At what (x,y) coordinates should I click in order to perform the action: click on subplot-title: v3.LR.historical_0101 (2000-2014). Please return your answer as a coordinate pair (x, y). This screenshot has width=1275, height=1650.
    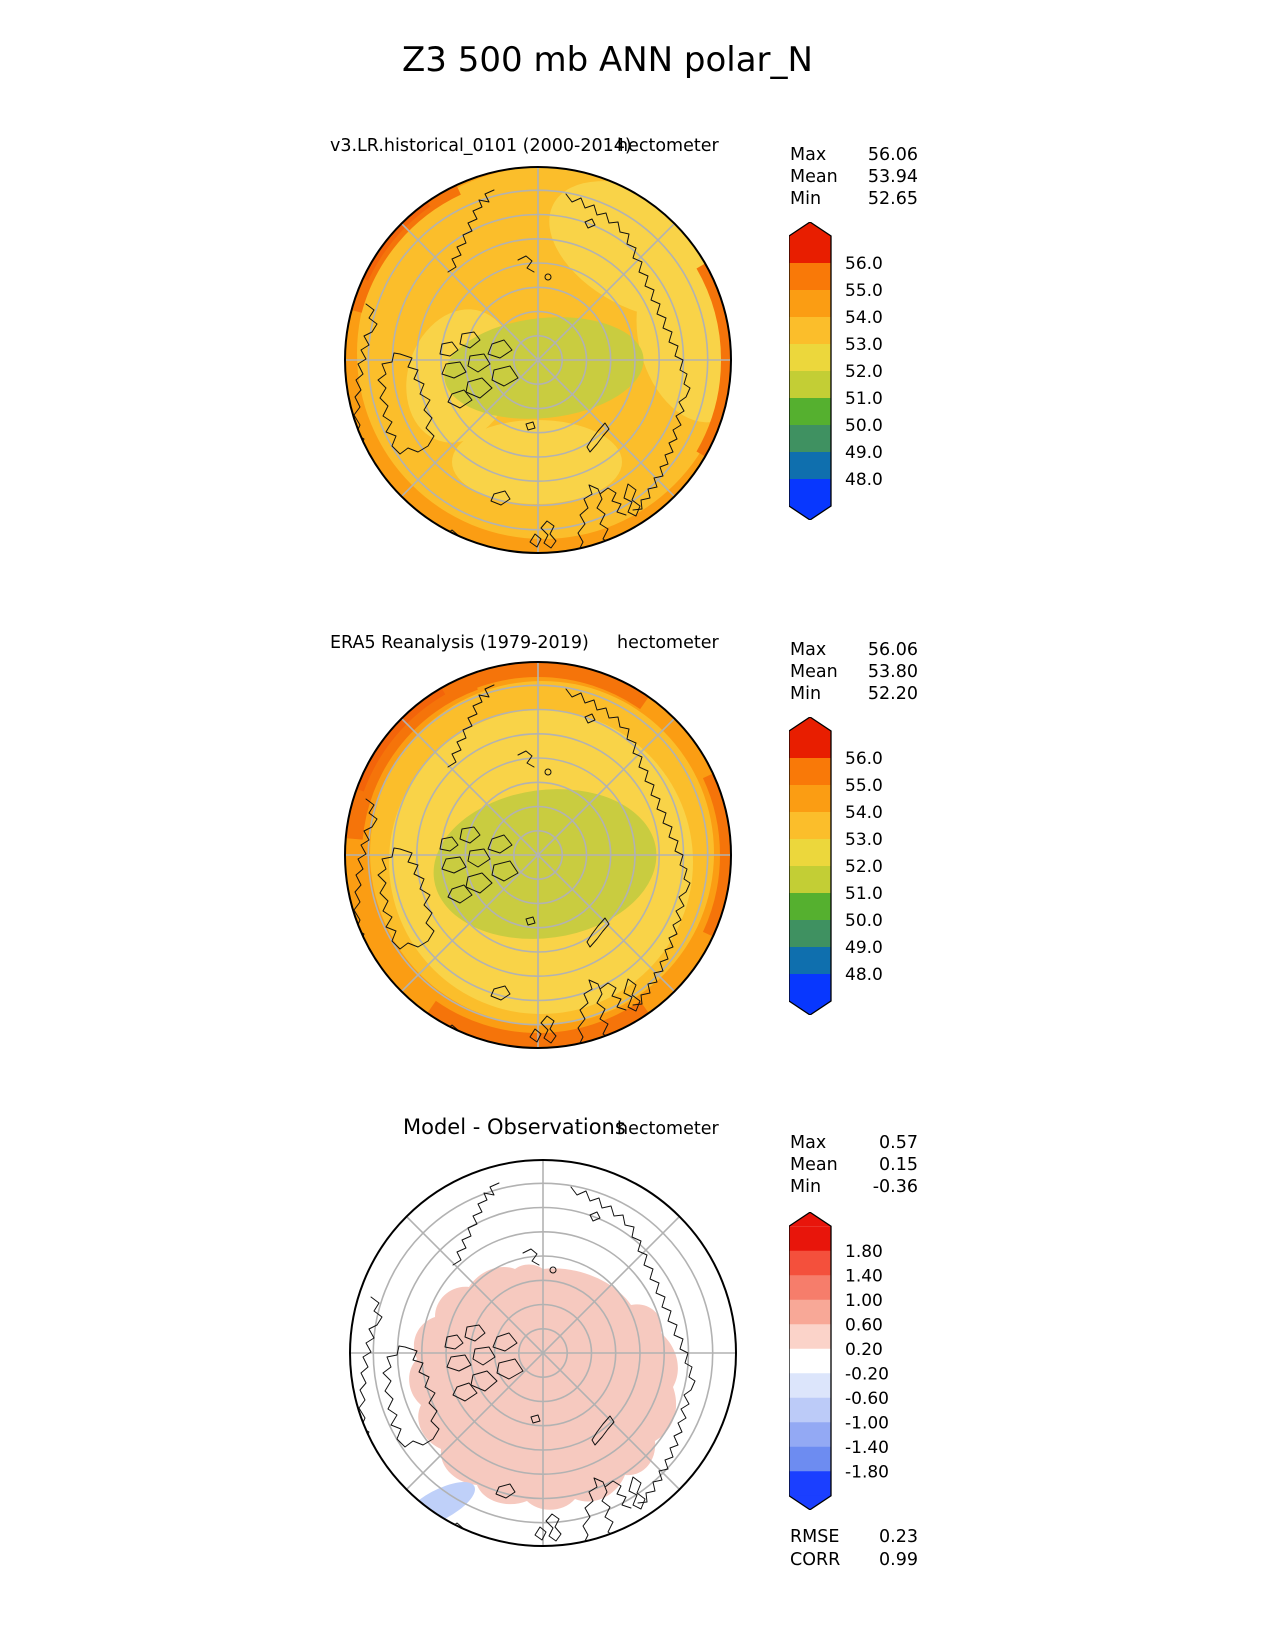
    Looking at the image, I should click on (481, 146).